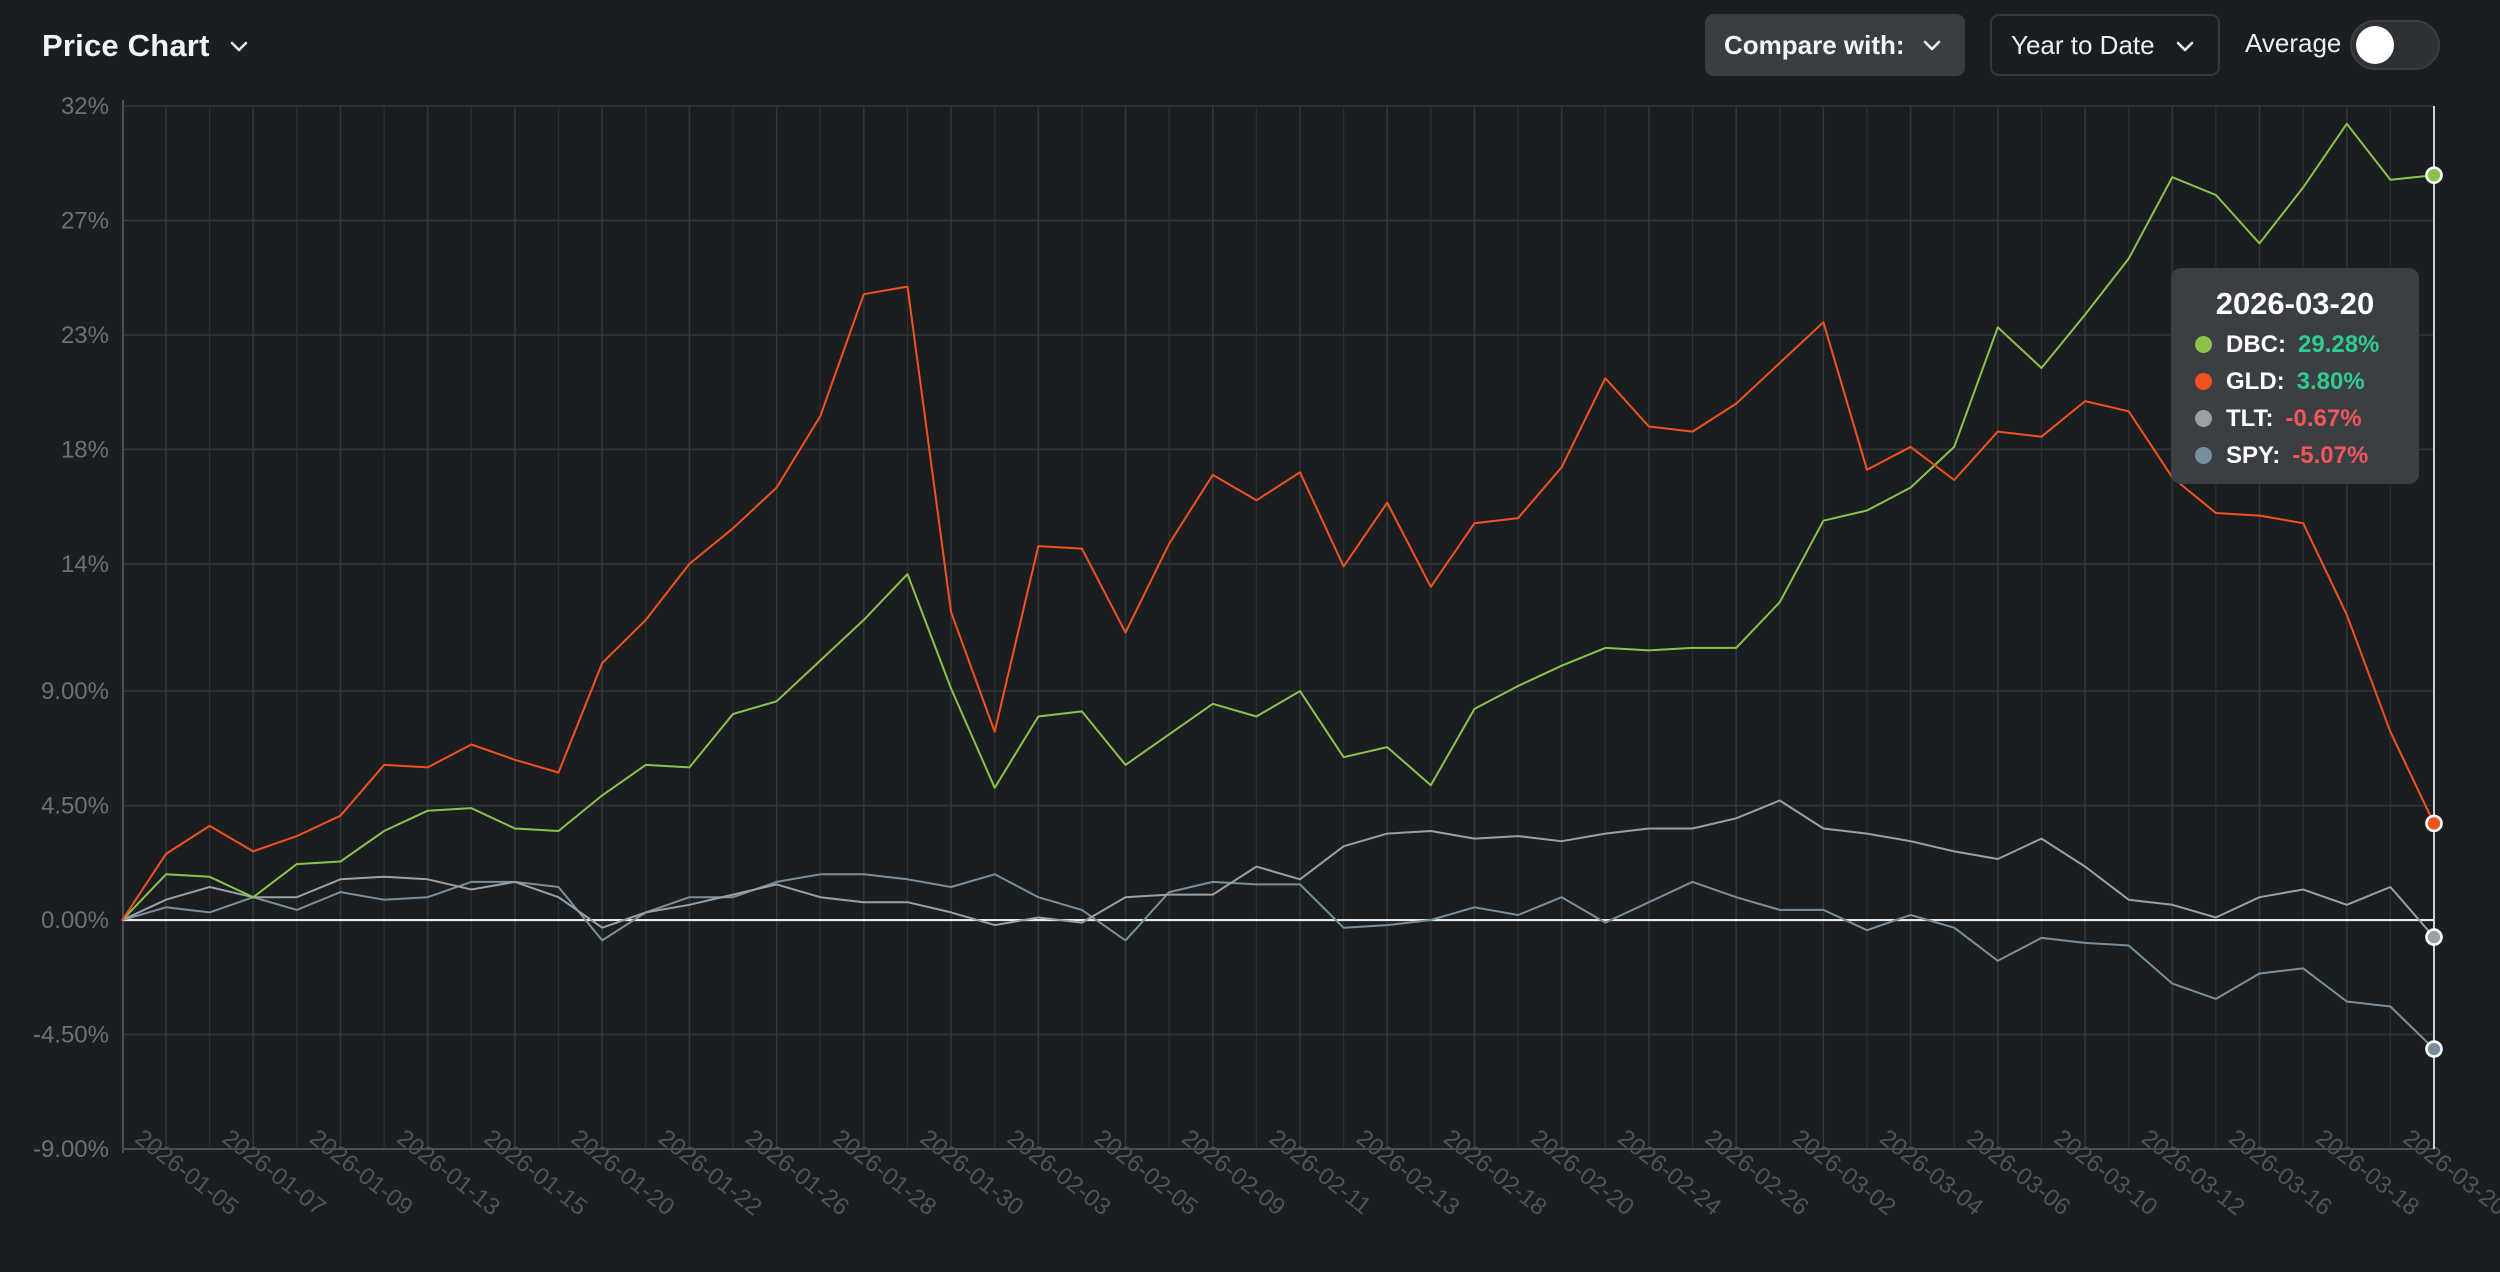 The image size is (2500, 1272). I want to click on average-label: Average, so click(2293, 43).